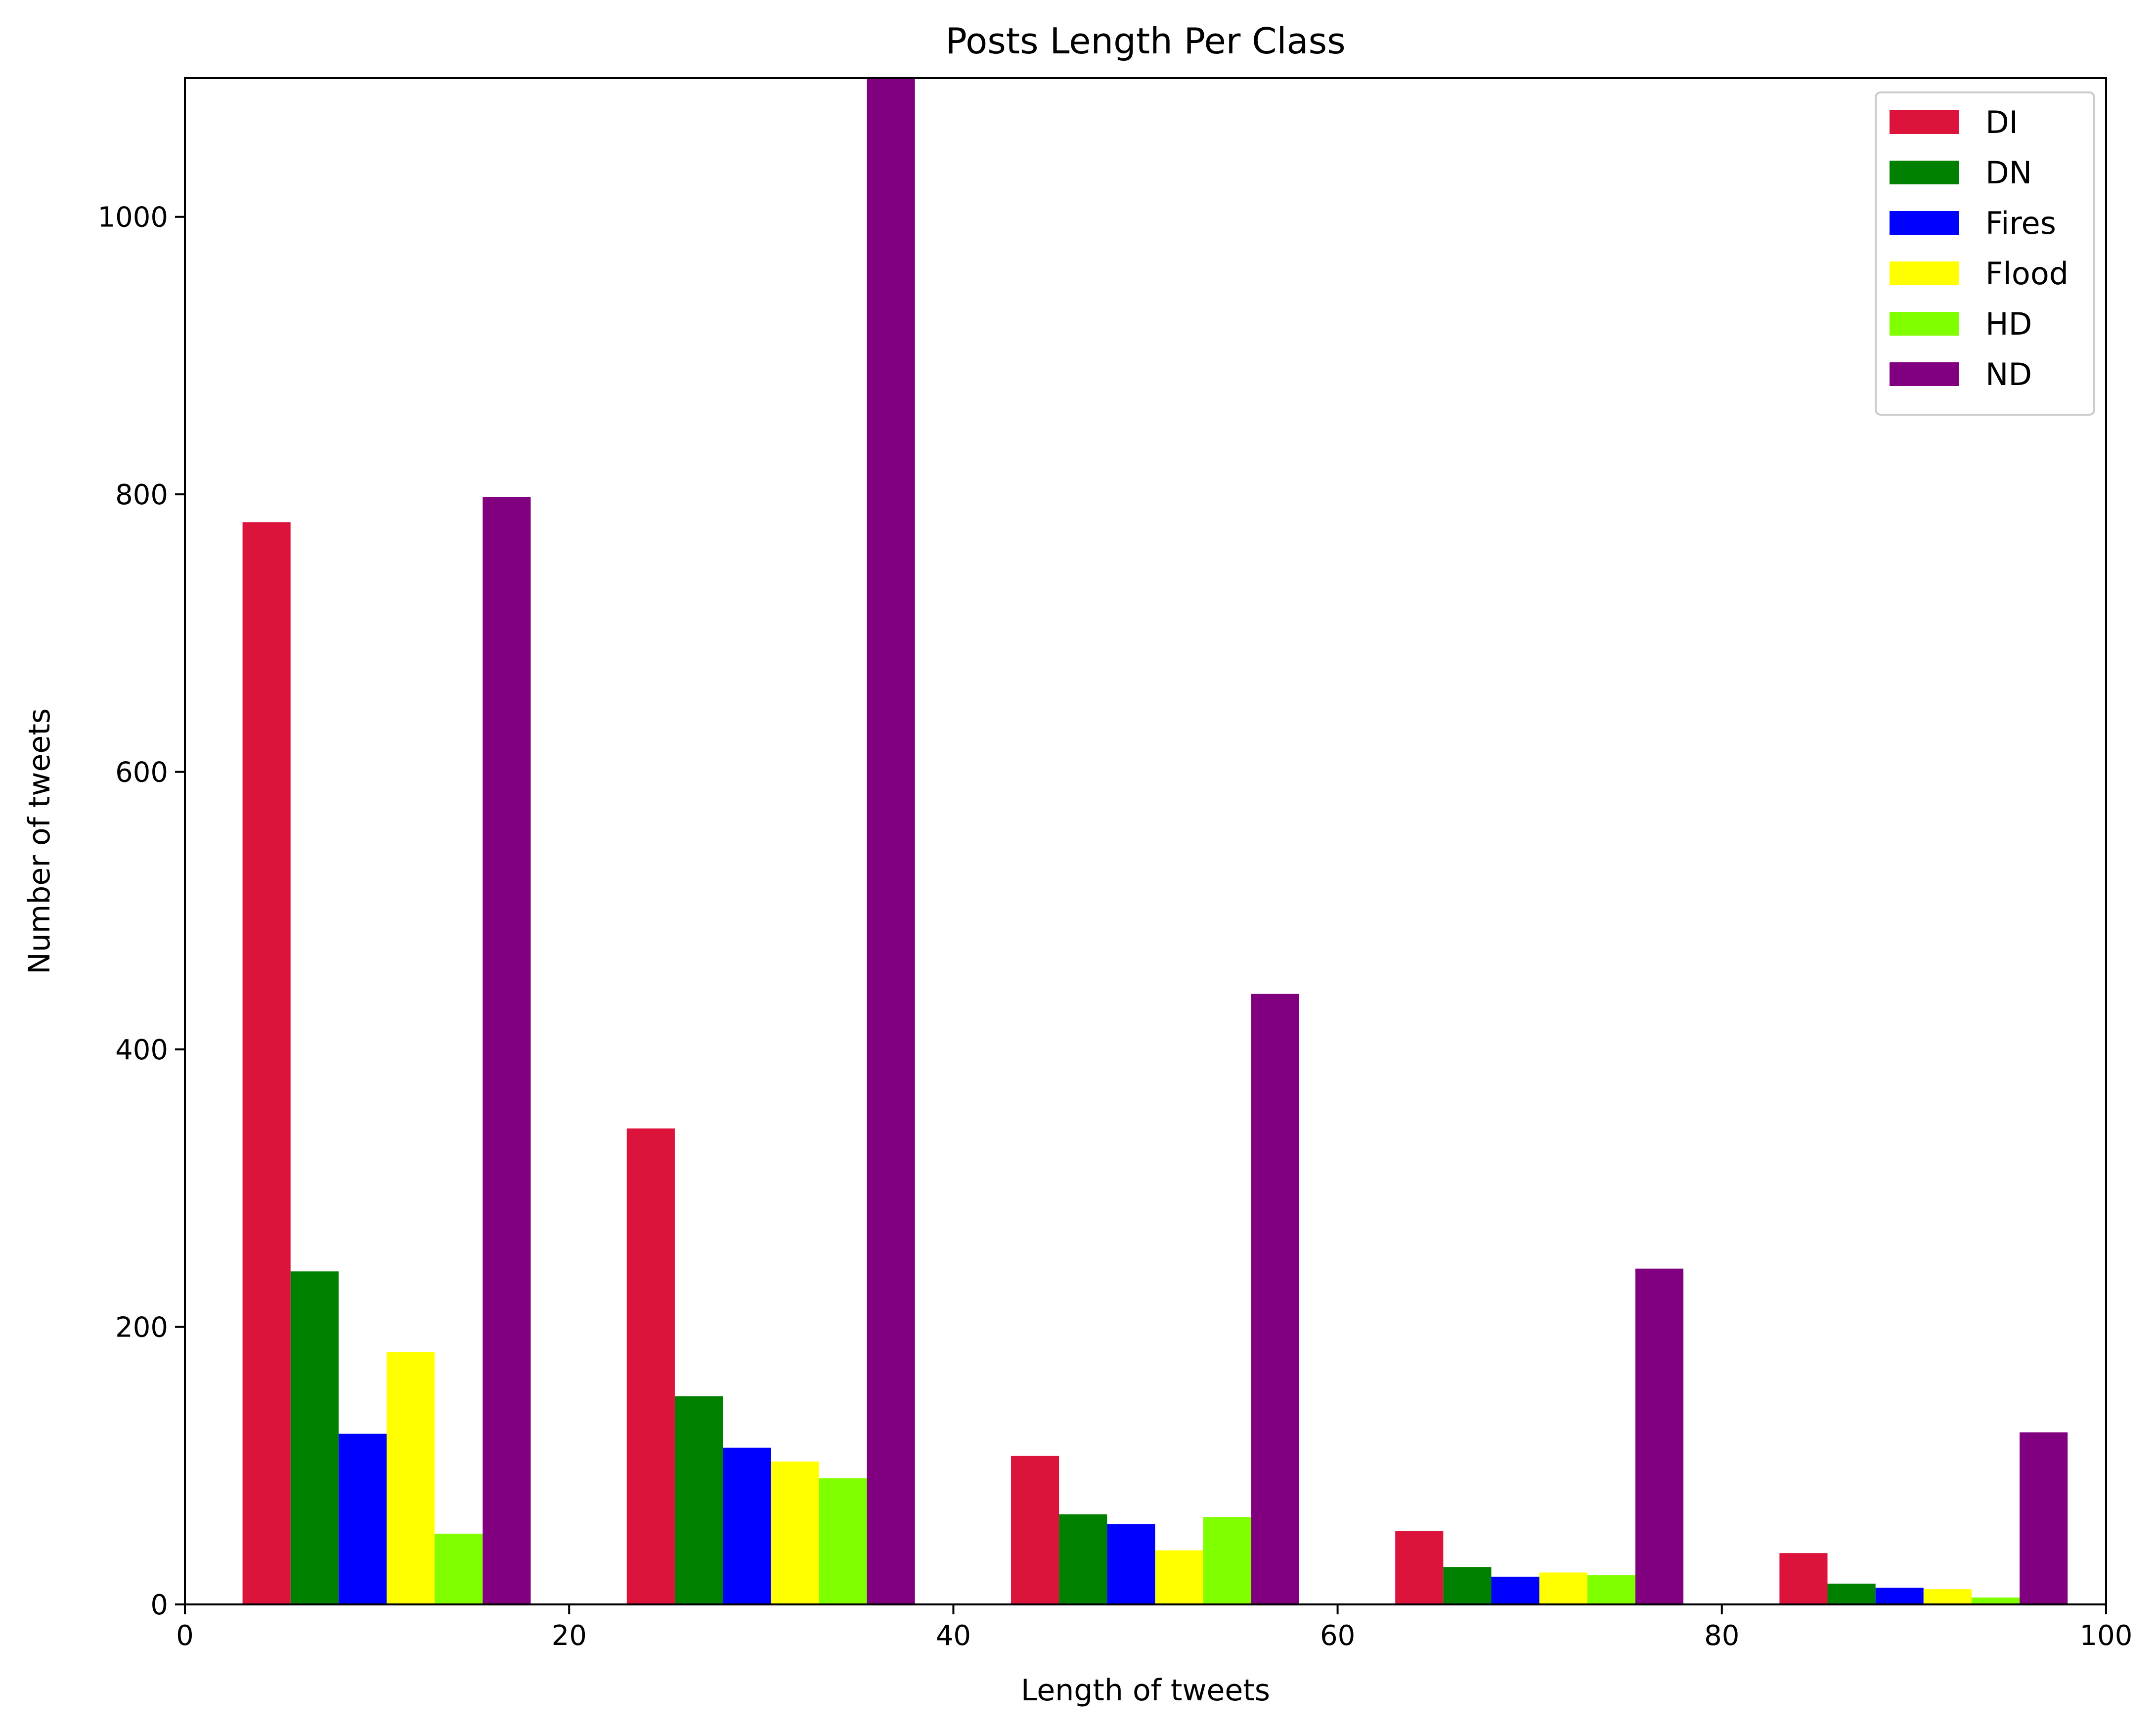  Describe the element at coordinates (1925, 122) in the screenshot. I see `legend-swatch-di` at that location.